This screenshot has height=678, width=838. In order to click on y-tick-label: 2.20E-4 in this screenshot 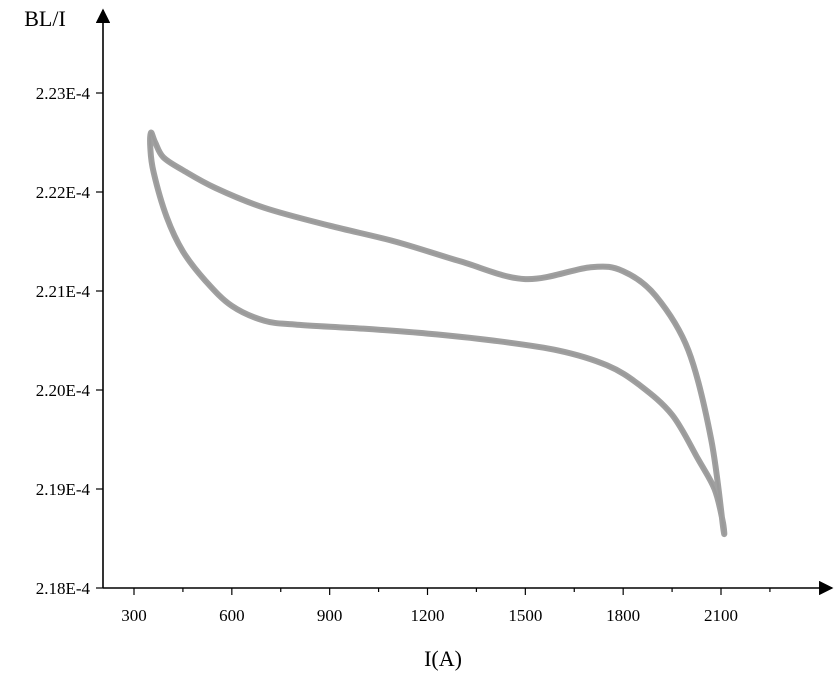, I will do `click(63, 390)`.